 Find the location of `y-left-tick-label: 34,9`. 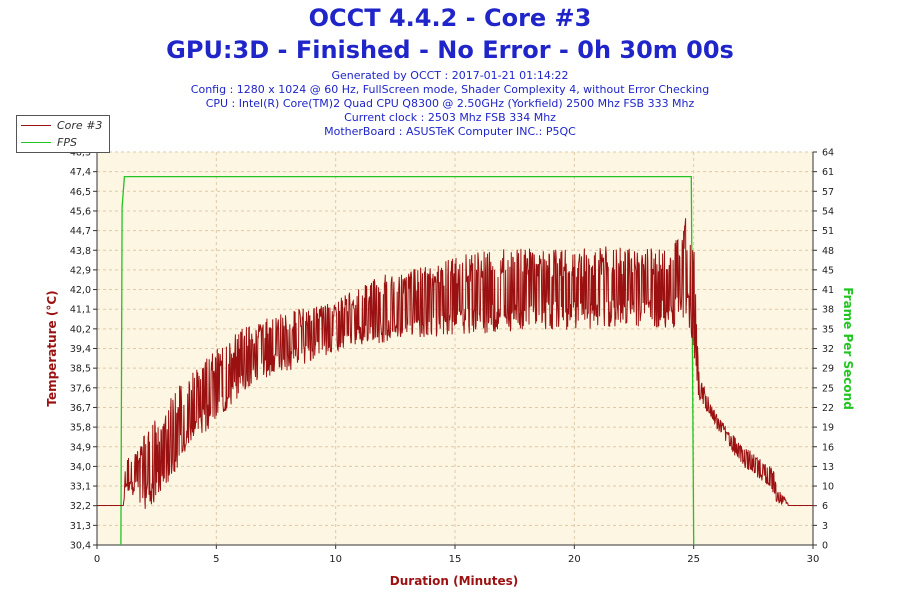

y-left-tick-label: 34,9 is located at coordinates (80, 447).